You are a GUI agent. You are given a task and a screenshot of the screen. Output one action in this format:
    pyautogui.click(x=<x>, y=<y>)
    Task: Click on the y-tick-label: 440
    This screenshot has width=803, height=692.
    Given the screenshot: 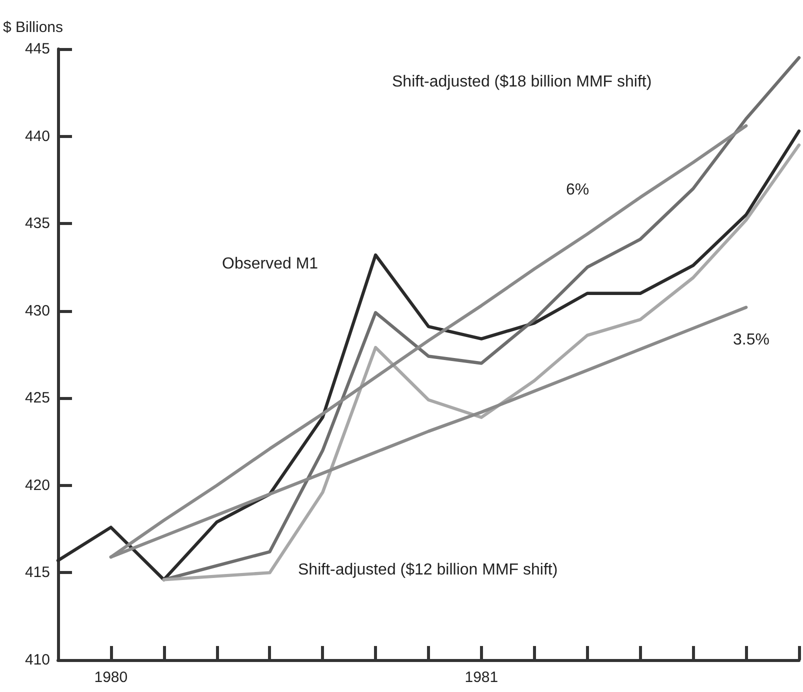 What is the action you would take?
    pyautogui.click(x=37, y=136)
    